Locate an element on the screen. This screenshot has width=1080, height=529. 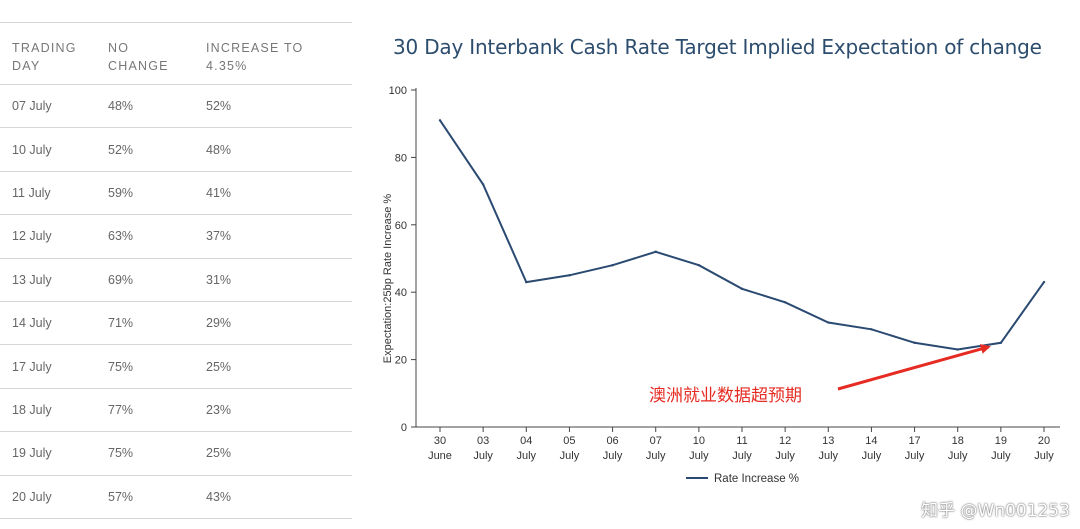
x-tick-label-top: 19 is located at coordinates (1001, 441).